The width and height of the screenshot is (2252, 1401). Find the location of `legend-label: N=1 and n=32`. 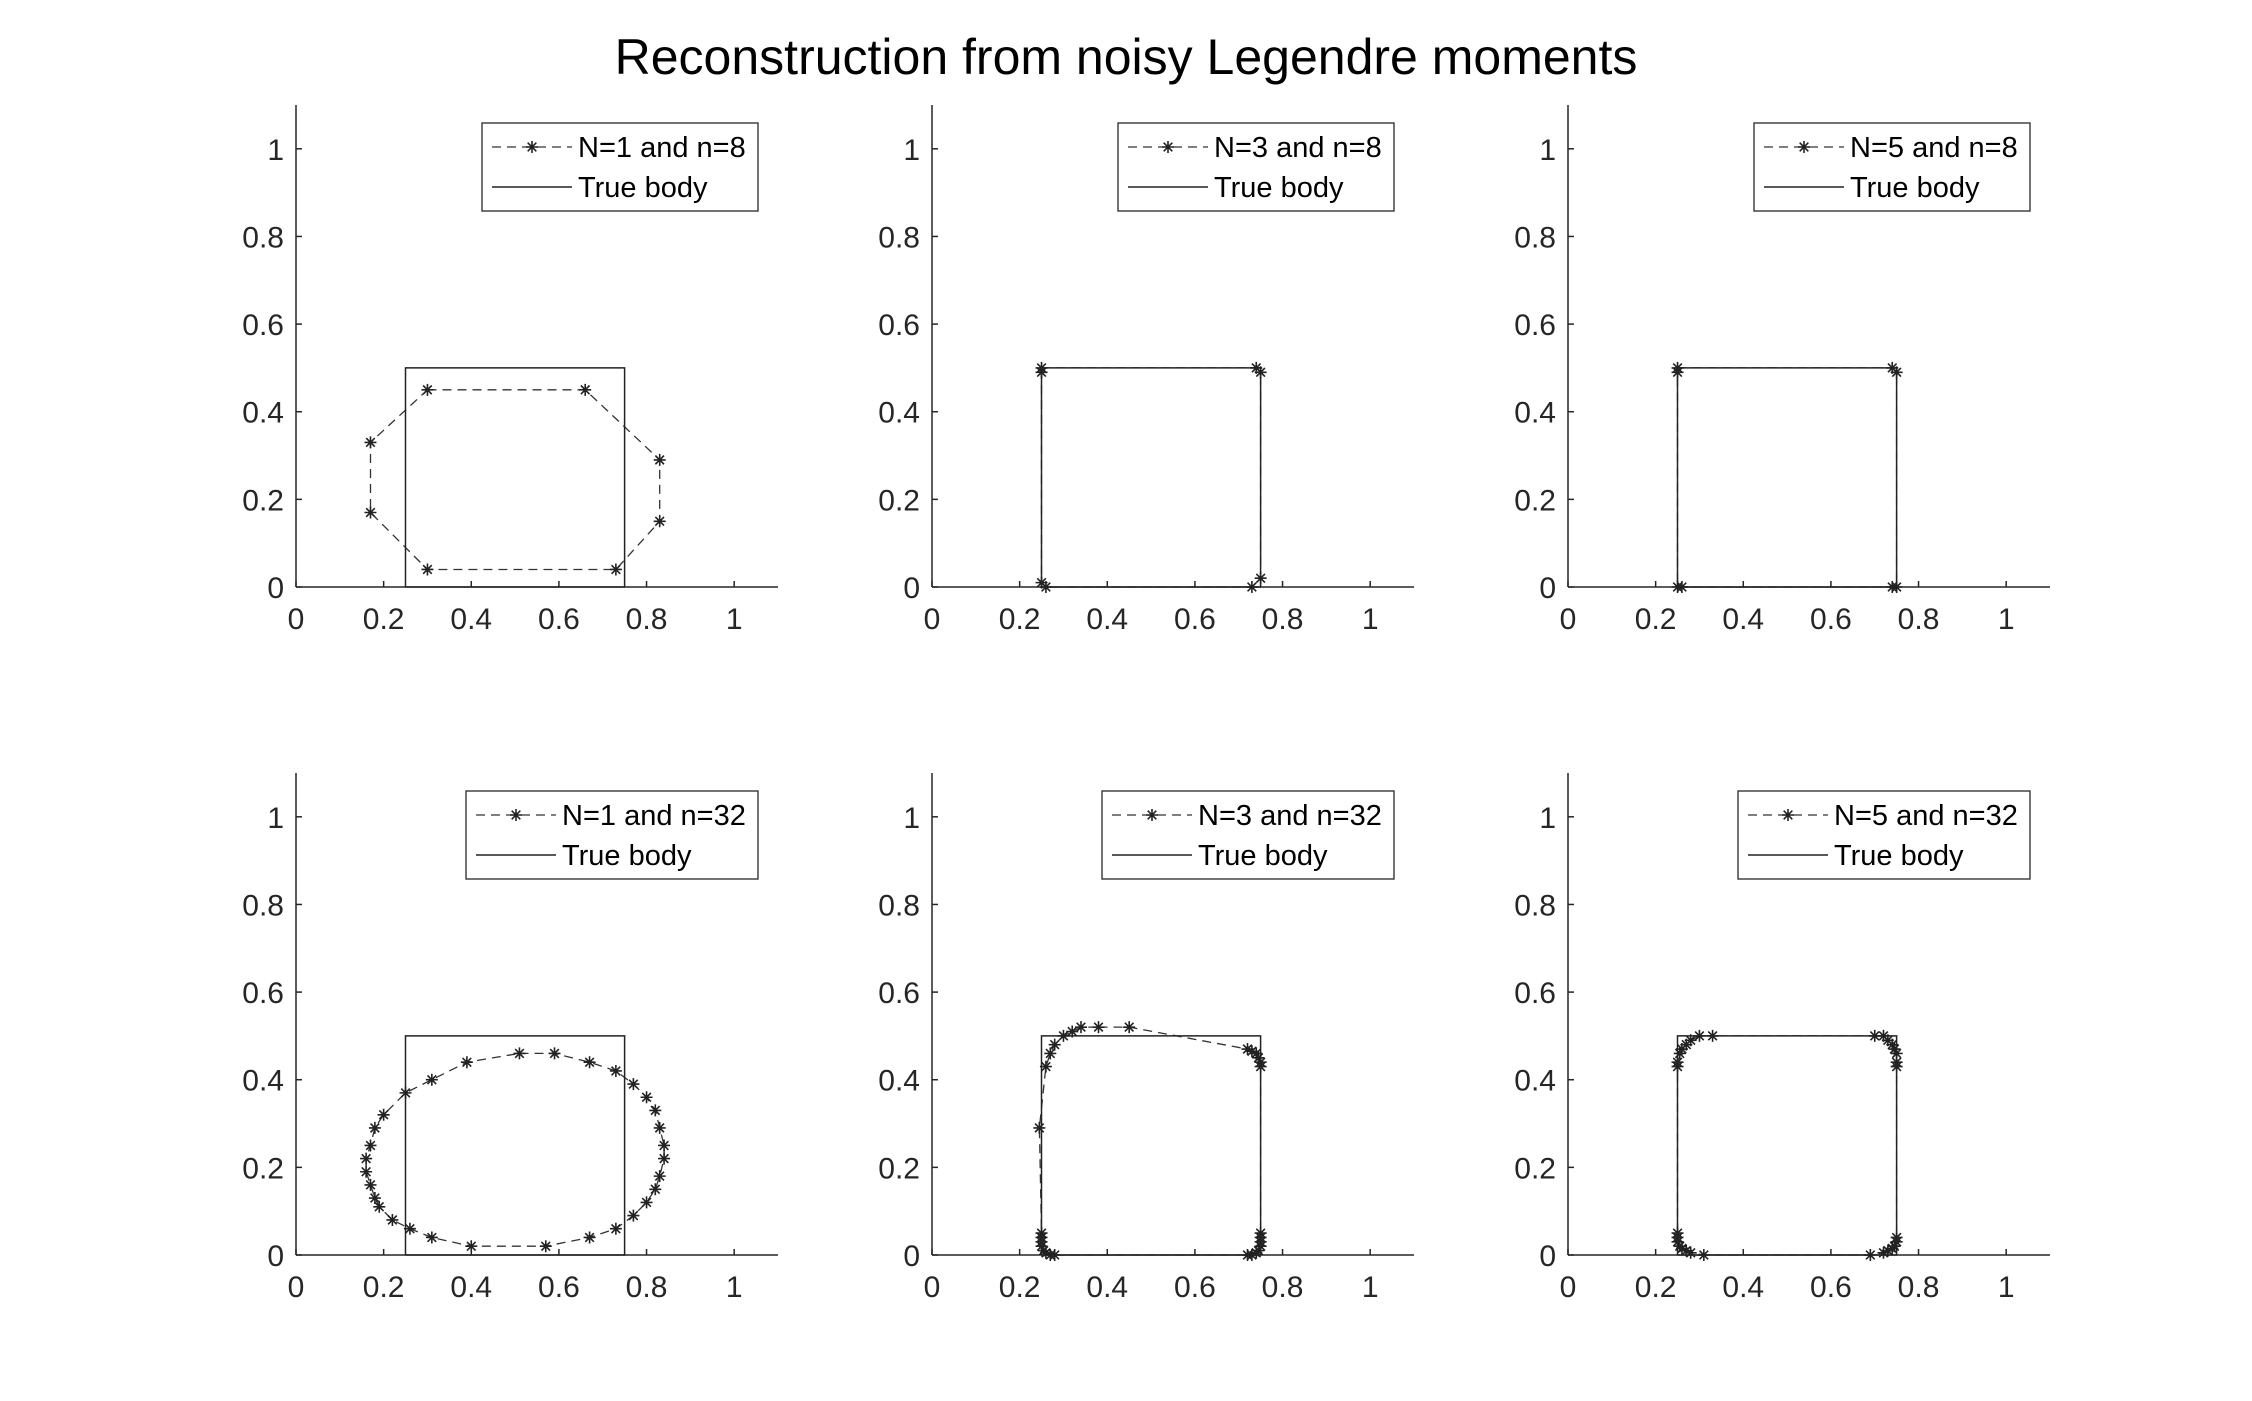

legend-label: N=1 and n=32 is located at coordinates (654, 816).